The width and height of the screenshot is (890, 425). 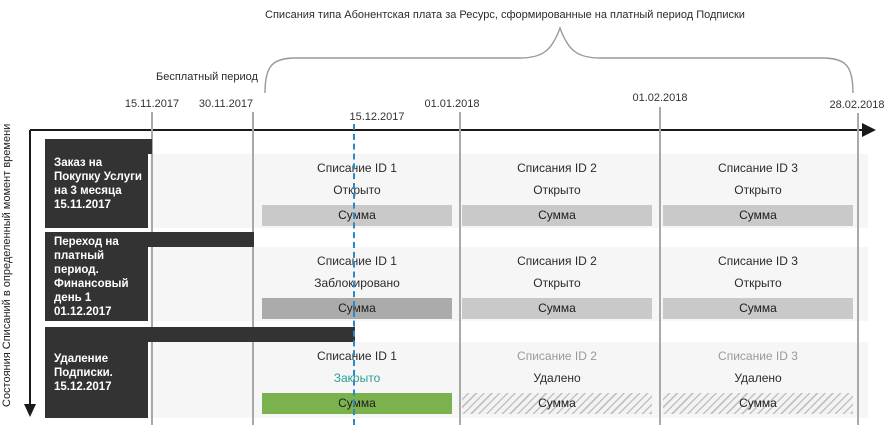 I want to click on free-period-label: Бесплатный период, so click(x=207, y=77).